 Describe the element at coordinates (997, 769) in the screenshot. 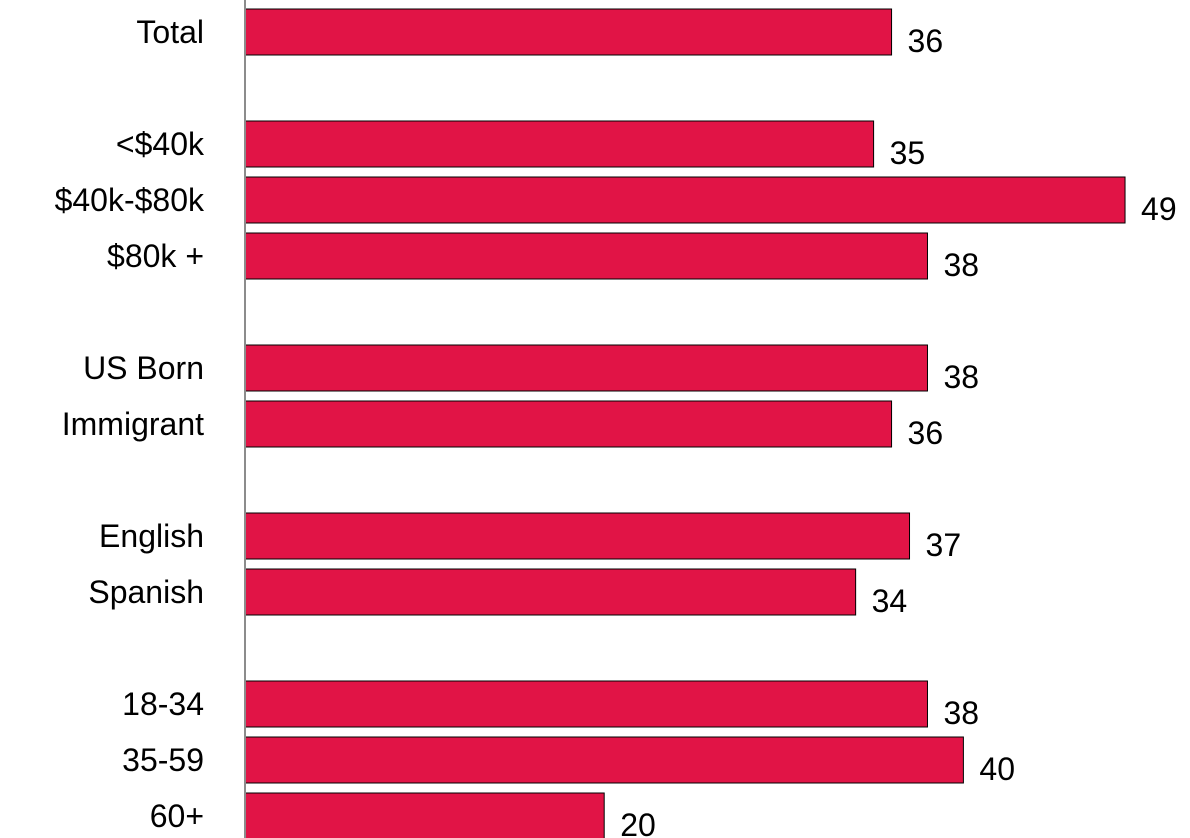

I see `data-label: 40` at that location.